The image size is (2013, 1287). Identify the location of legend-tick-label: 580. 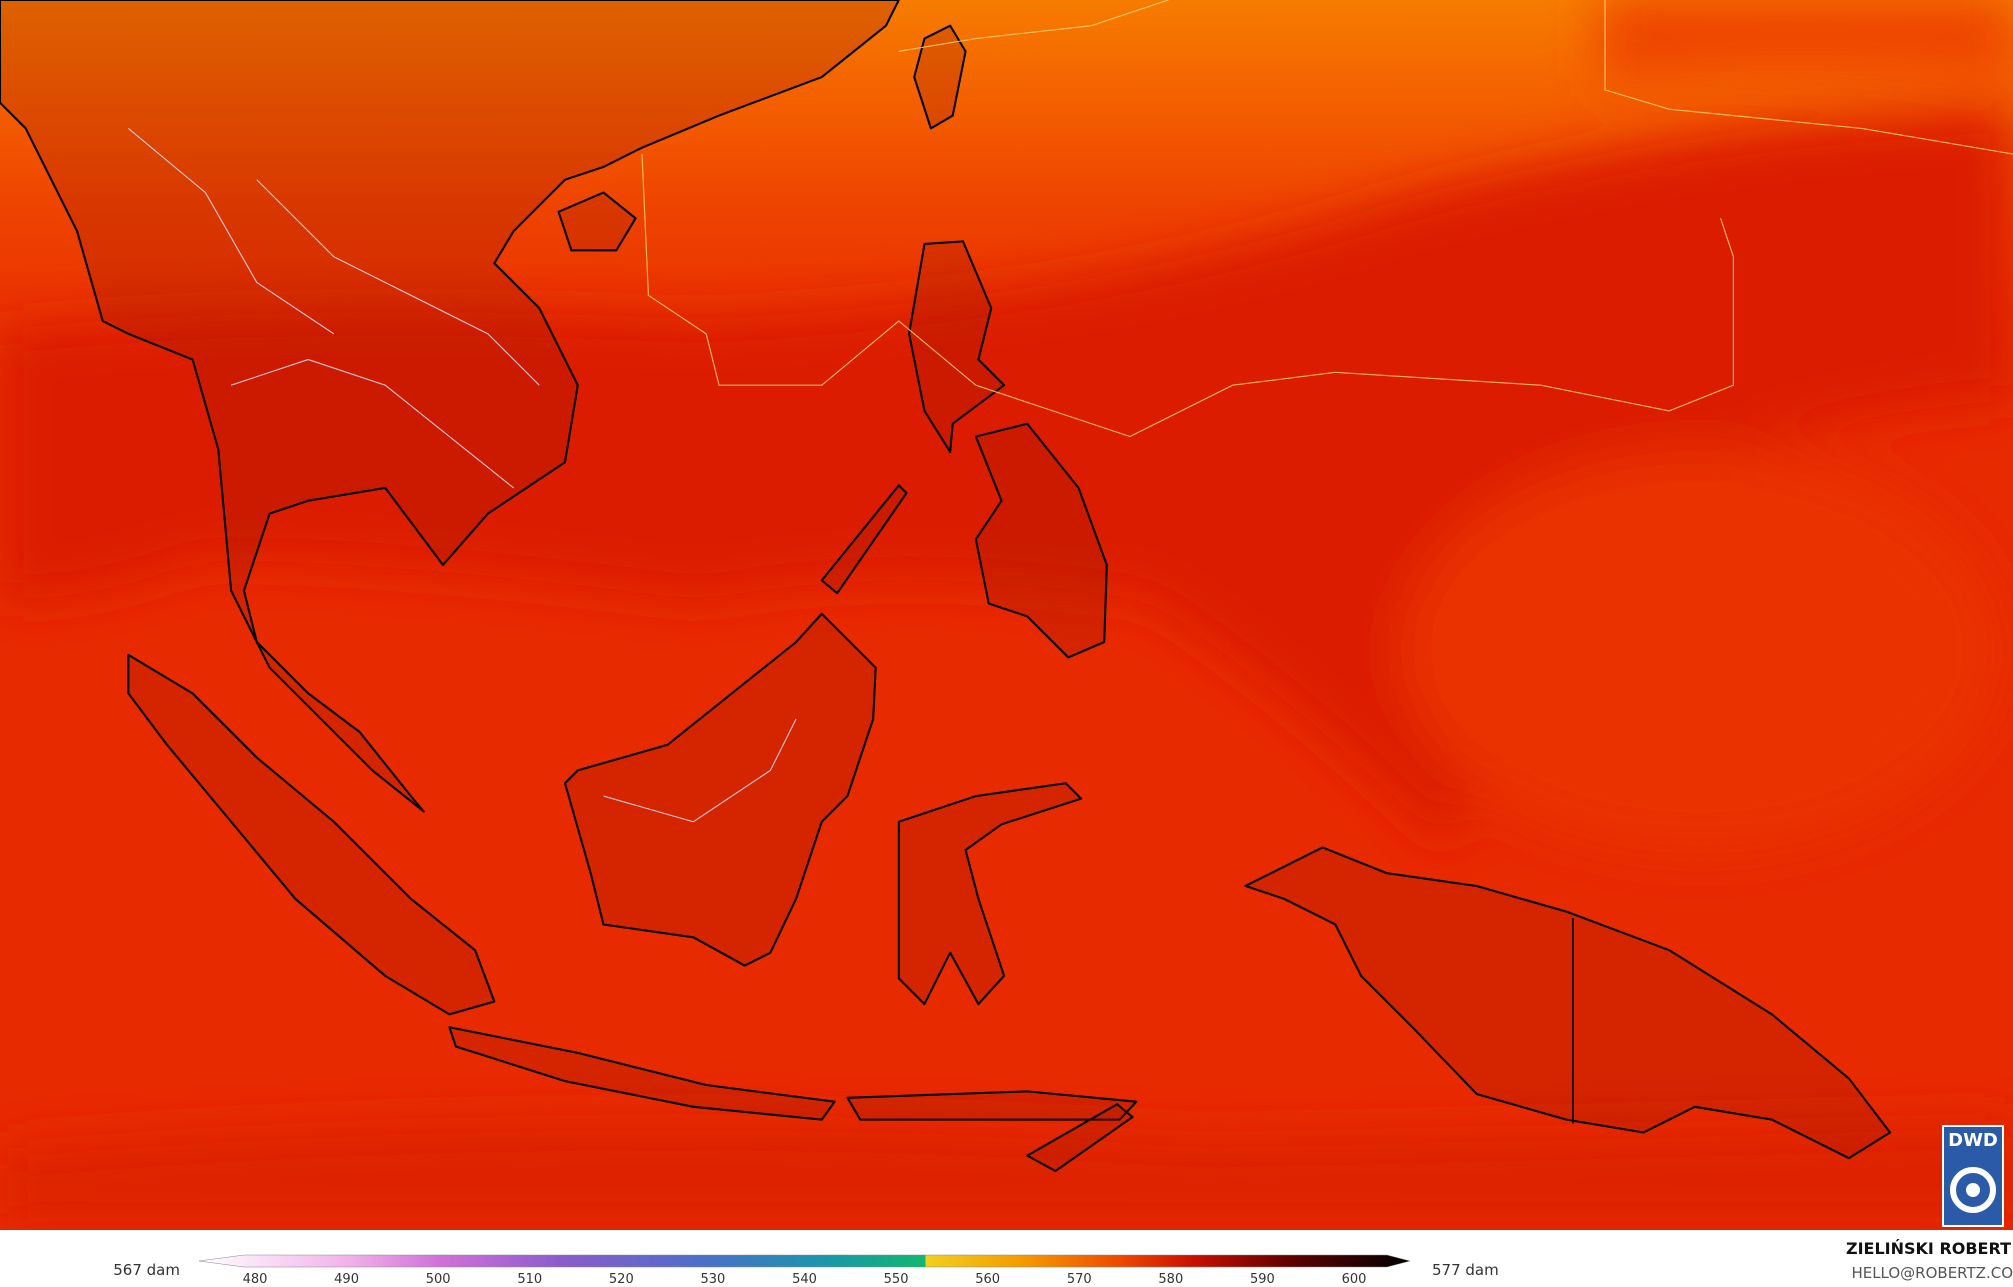
(1170, 1279).